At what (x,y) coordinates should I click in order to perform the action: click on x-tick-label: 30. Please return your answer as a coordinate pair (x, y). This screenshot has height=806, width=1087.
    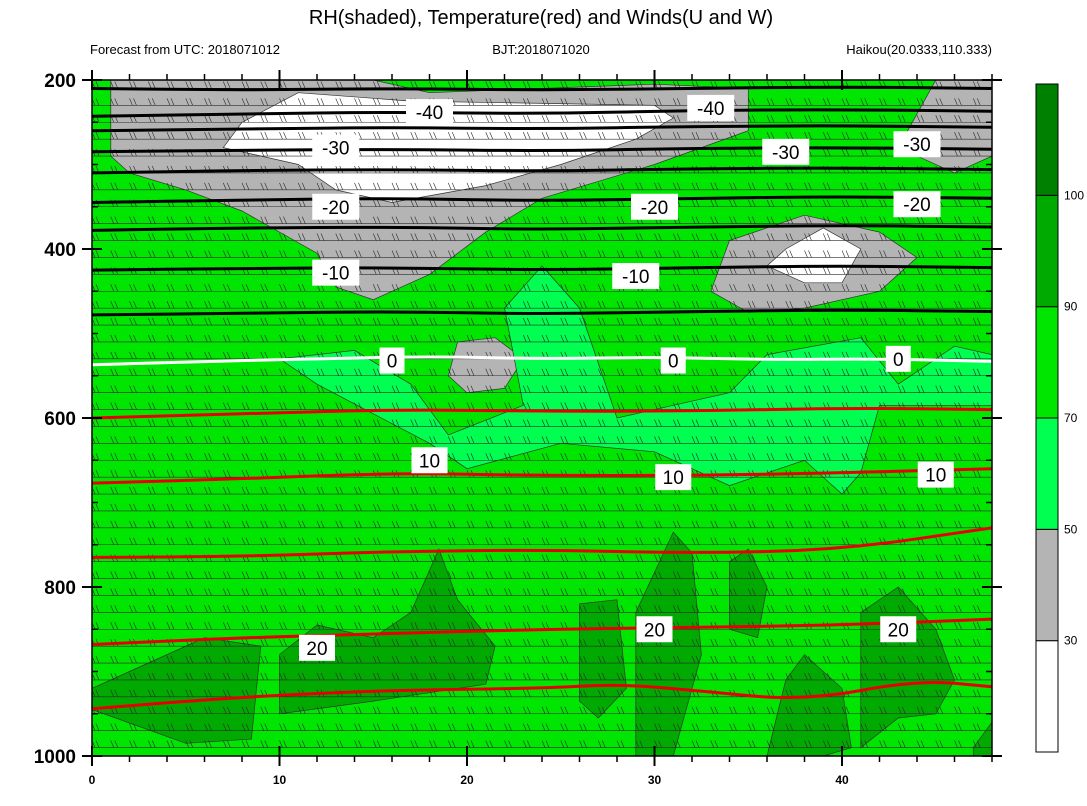
    Looking at the image, I should click on (655, 780).